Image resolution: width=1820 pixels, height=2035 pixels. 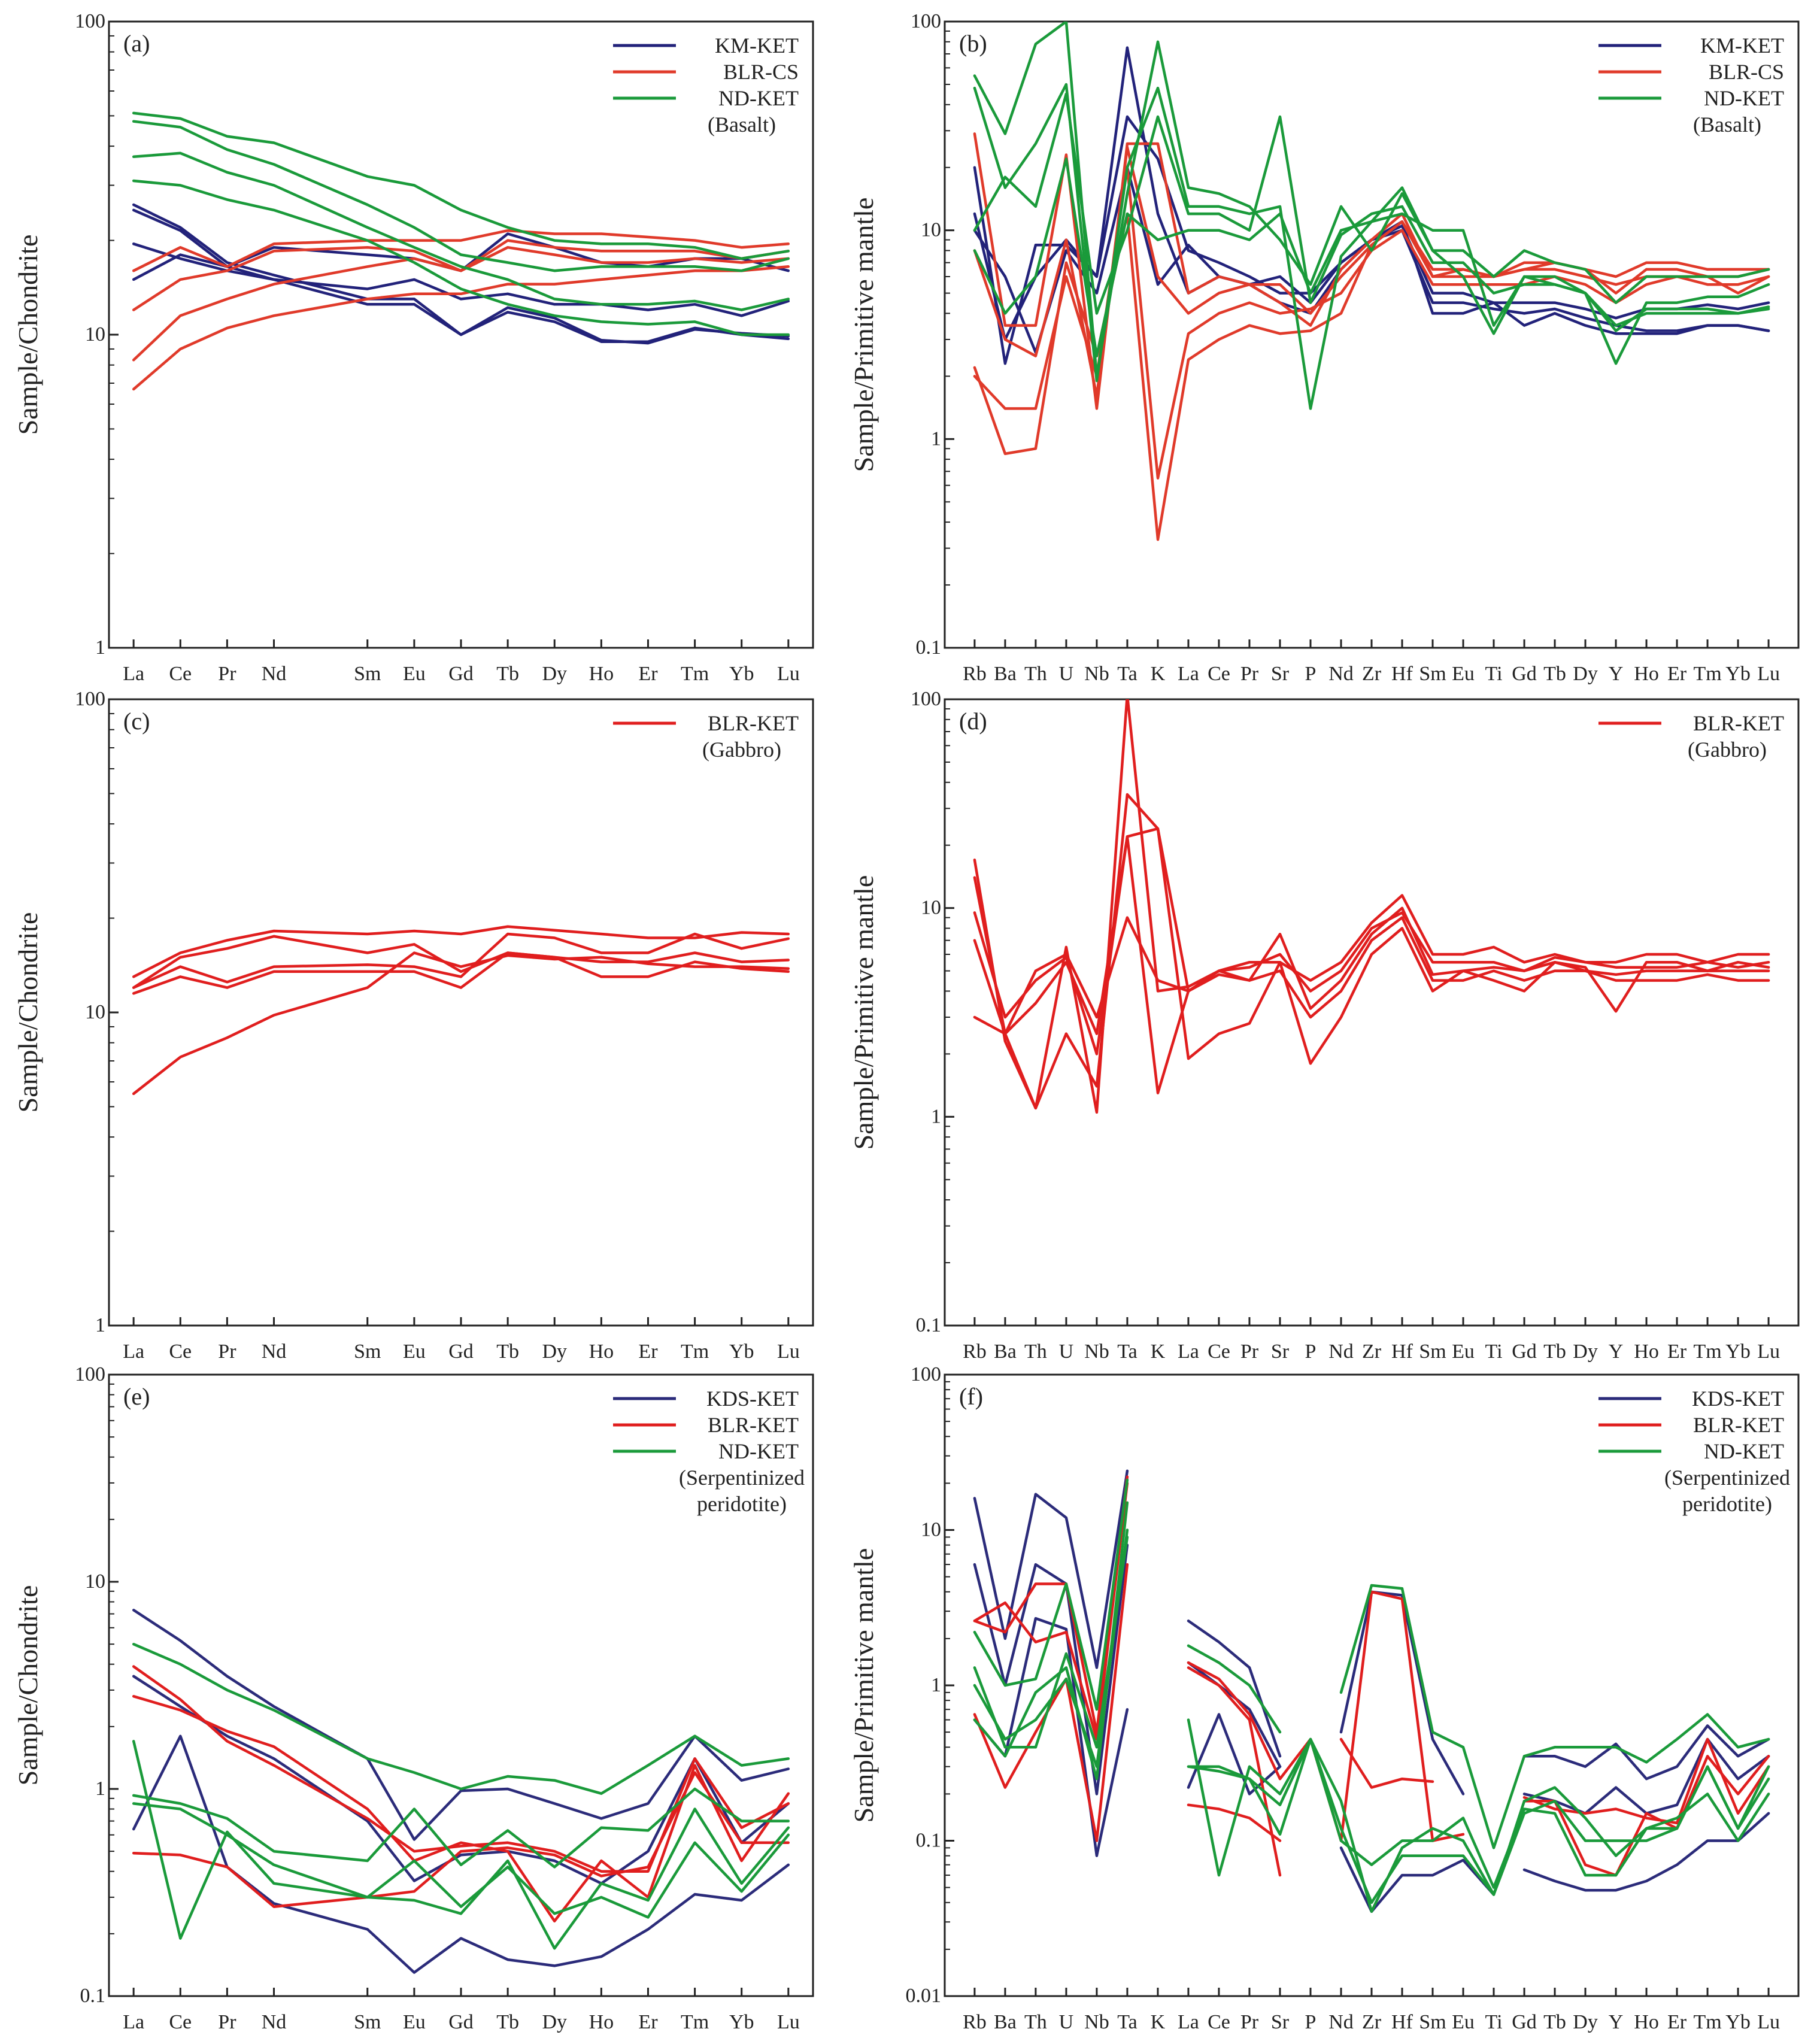 I want to click on x-tick-label: Pr, so click(x=227, y=674).